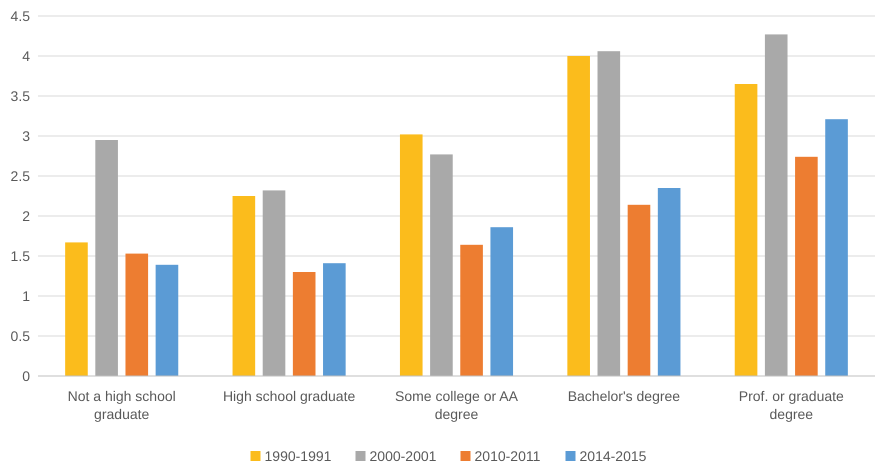 The image size is (881, 471). I want to click on x-tick-label: Prof. or graduate degree, so click(791, 405).